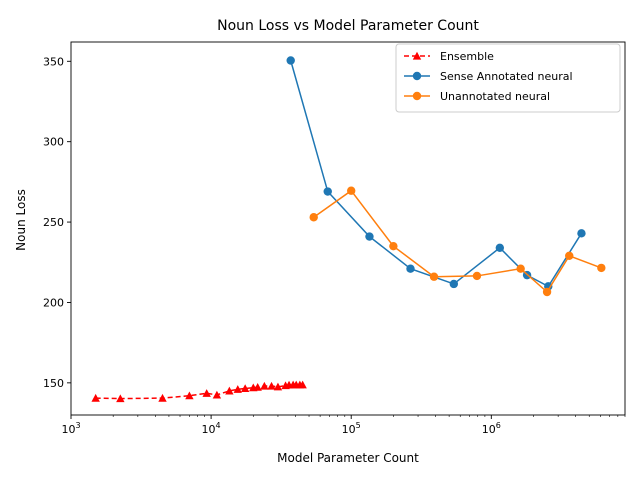  I want to click on y-tick-label: 250, so click(53, 222).